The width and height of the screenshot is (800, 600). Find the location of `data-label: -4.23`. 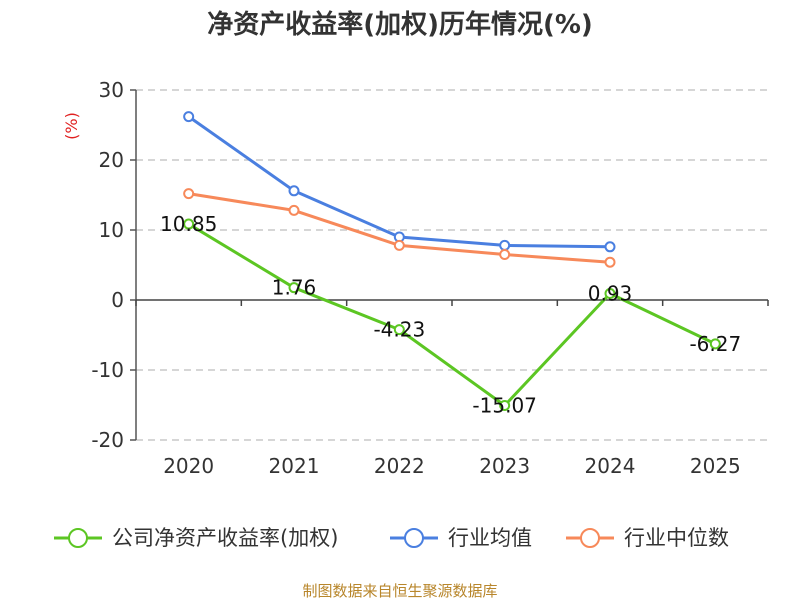

data-label: -4.23 is located at coordinates (399, 330).